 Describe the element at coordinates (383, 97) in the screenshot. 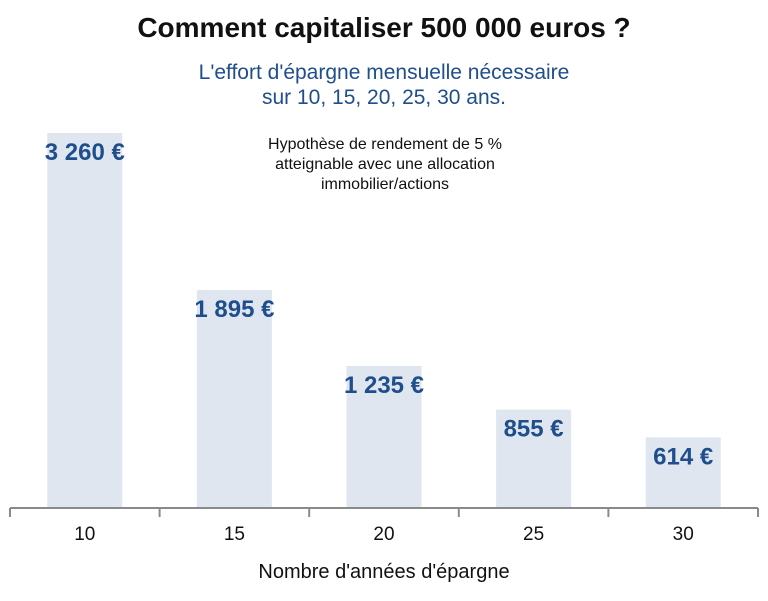

I see `subtitle-line-2: sur 10, 15, 20, 25, 30 ans.` at that location.